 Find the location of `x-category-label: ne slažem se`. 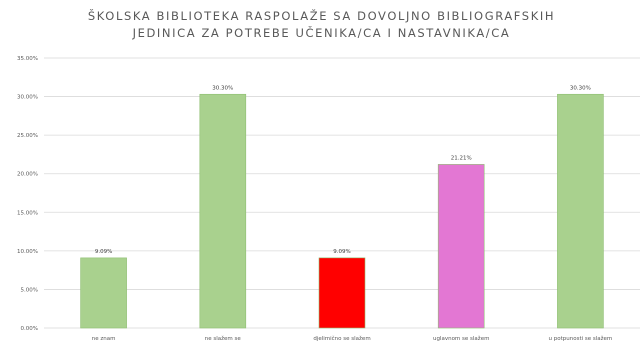

x-category-label: ne slažem se is located at coordinates (223, 338).